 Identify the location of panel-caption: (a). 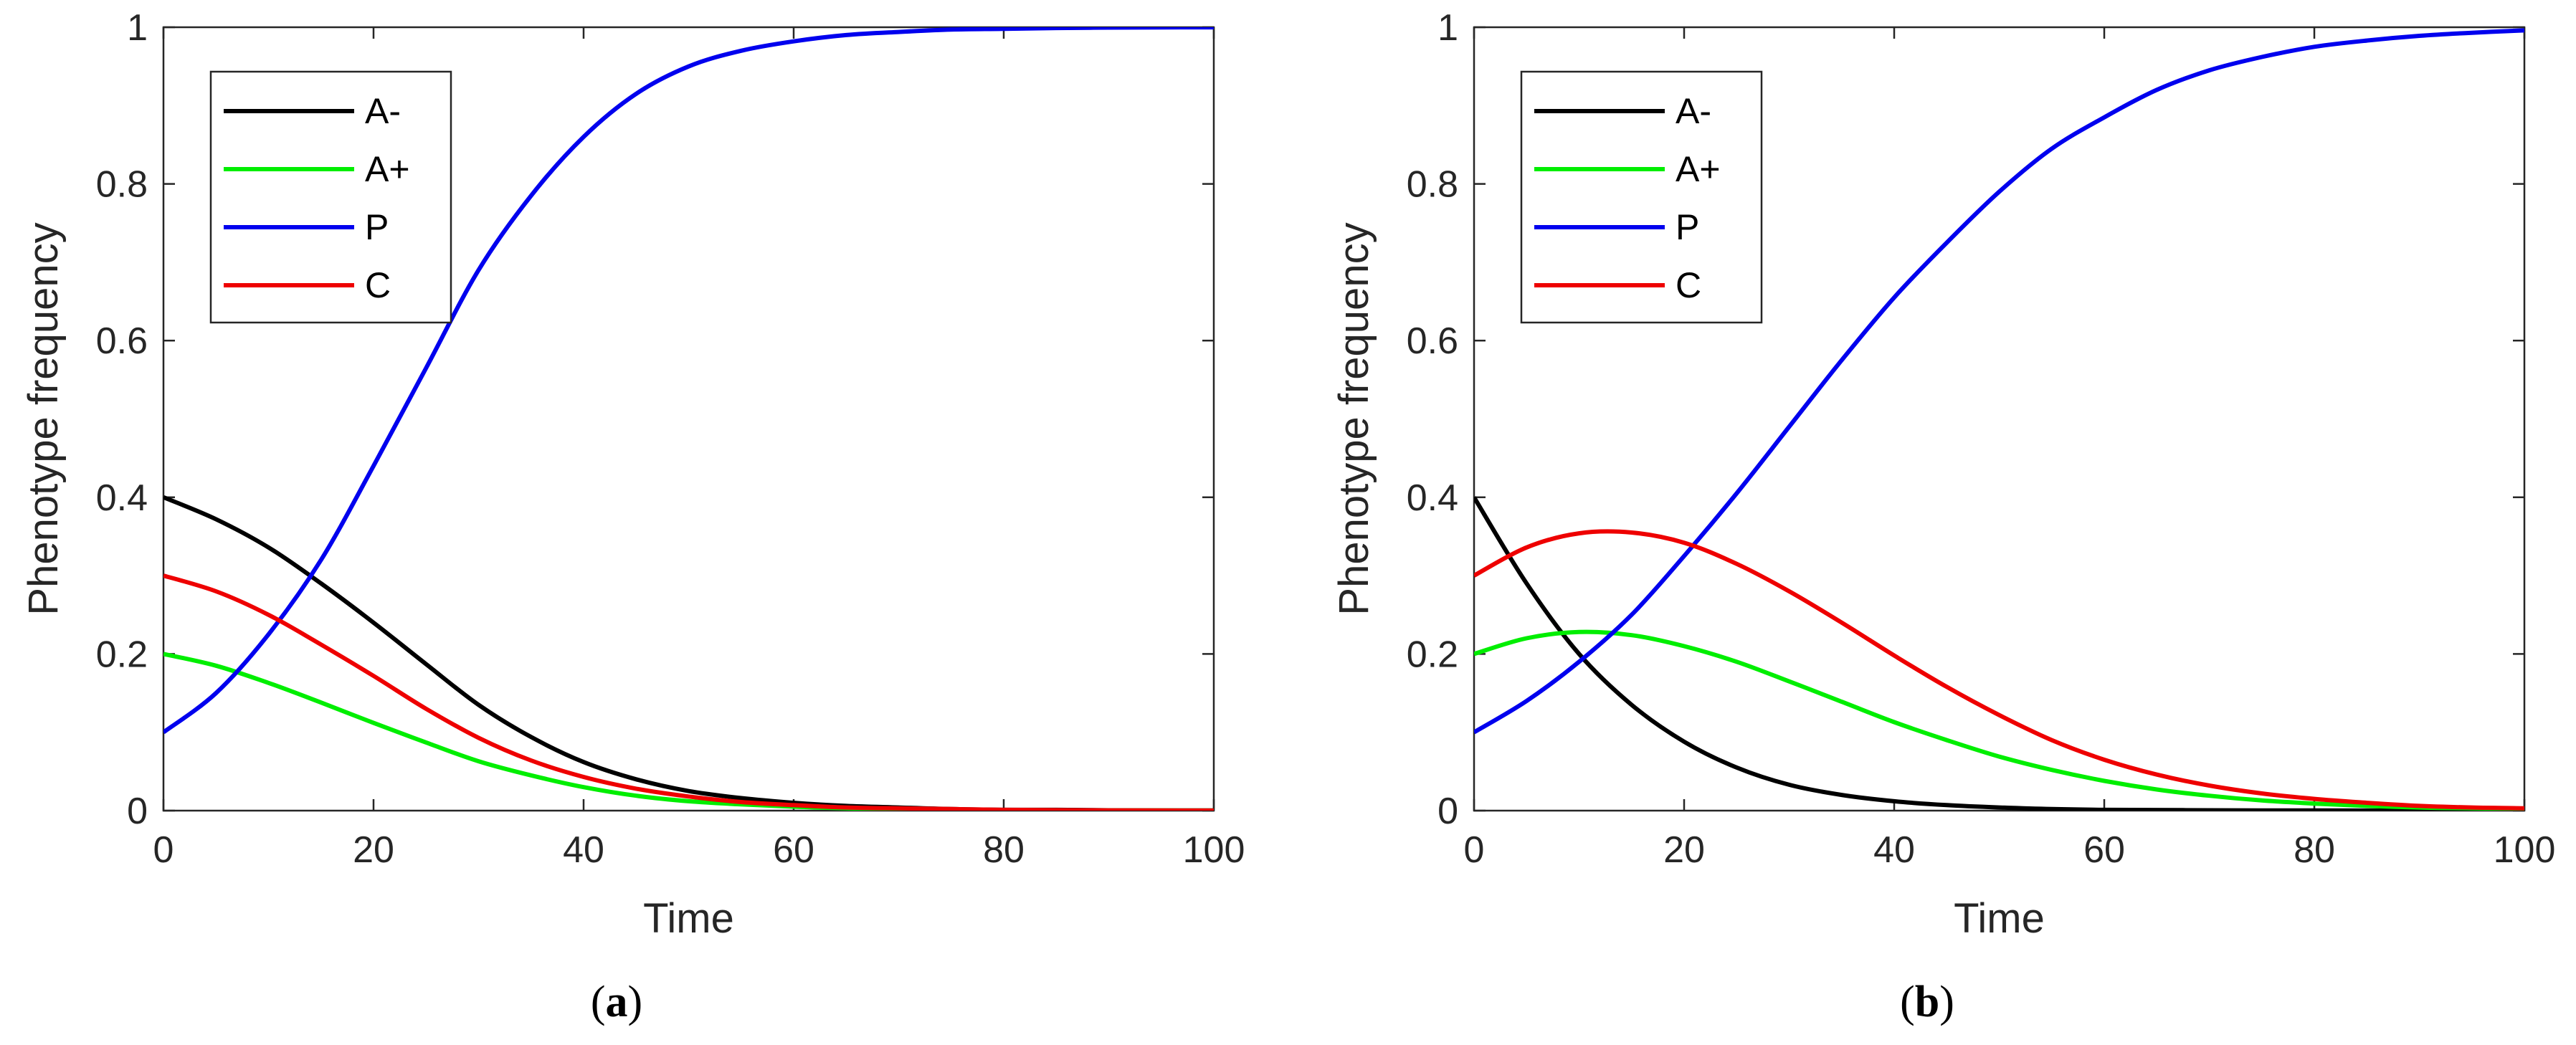
(617, 1002).